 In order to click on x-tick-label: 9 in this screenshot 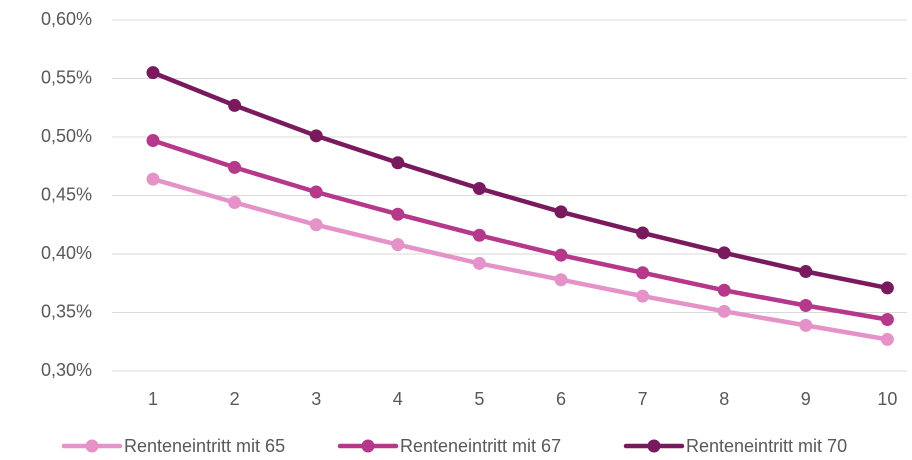, I will do `click(806, 399)`.